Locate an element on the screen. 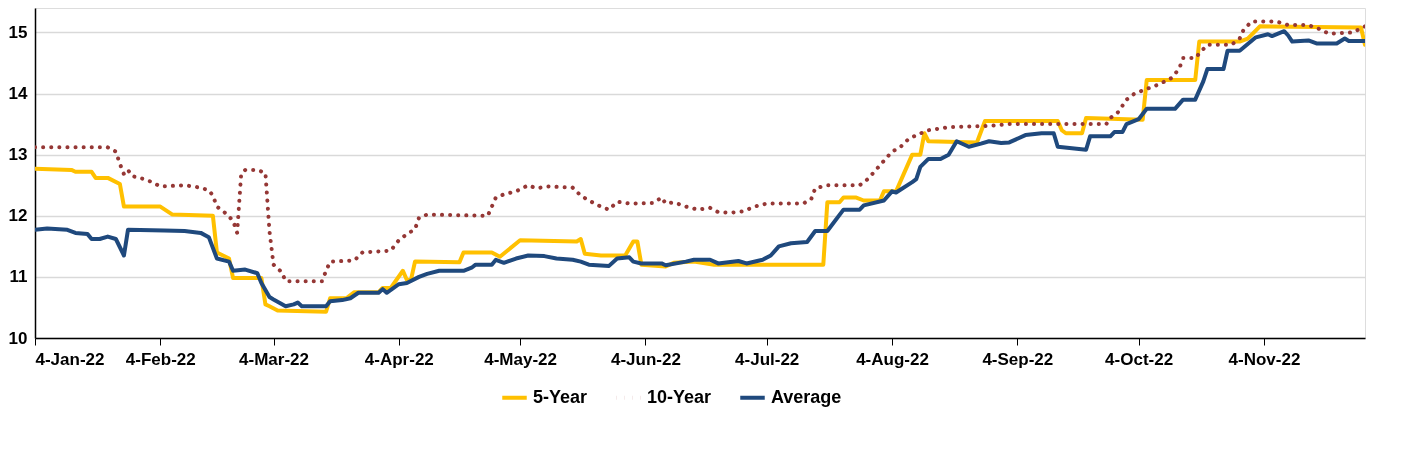 The image size is (1402, 466). y-tick-label: 12 is located at coordinates (18, 216).